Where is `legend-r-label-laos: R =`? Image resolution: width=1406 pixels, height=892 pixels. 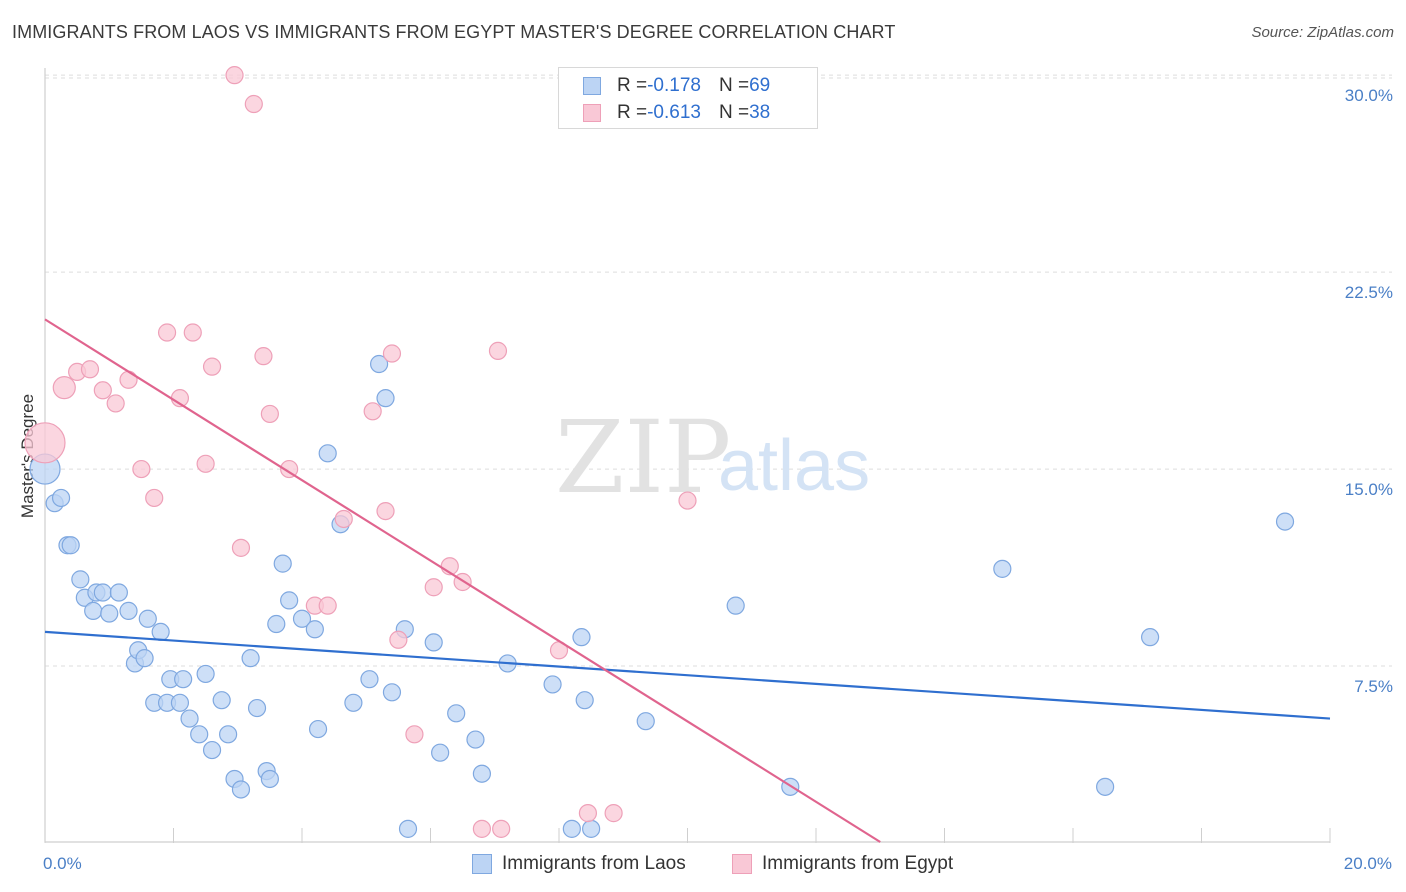
legend-r-label-laos: R = is located at coordinates (632, 85).